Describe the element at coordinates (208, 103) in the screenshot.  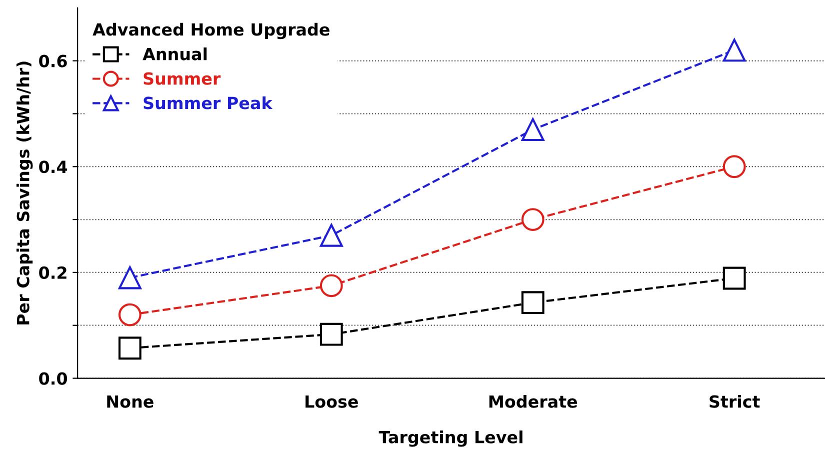
I see `legend-label: Summer Peak` at that location.